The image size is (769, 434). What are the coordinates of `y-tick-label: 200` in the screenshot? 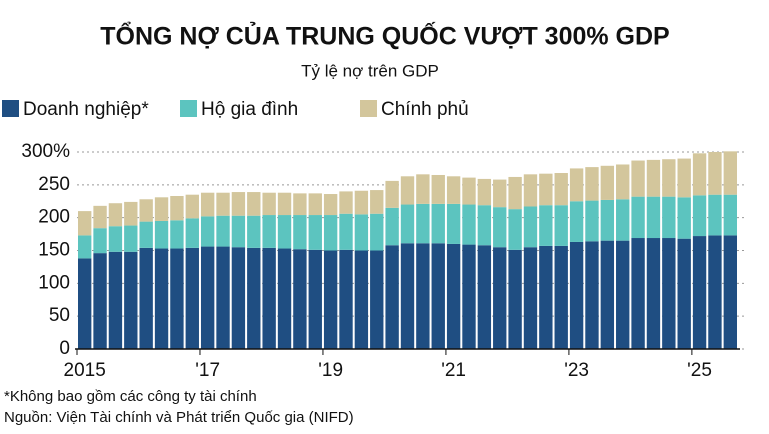 It's located at (54, 217).